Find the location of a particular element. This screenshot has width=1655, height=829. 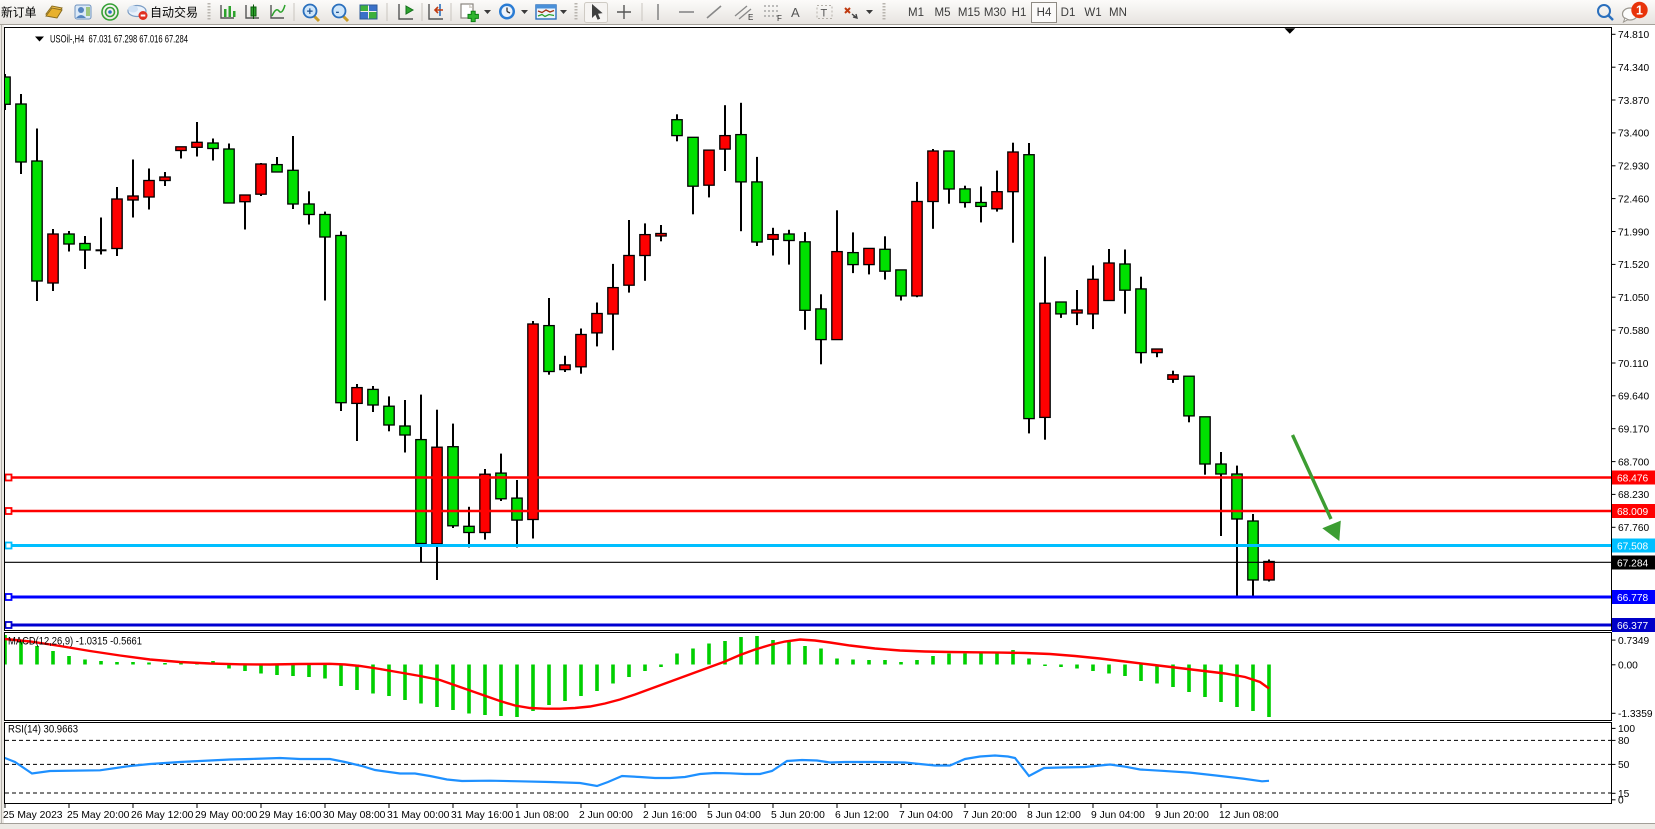

svg-text: 68.700 is located at coordinates (1633, 462).